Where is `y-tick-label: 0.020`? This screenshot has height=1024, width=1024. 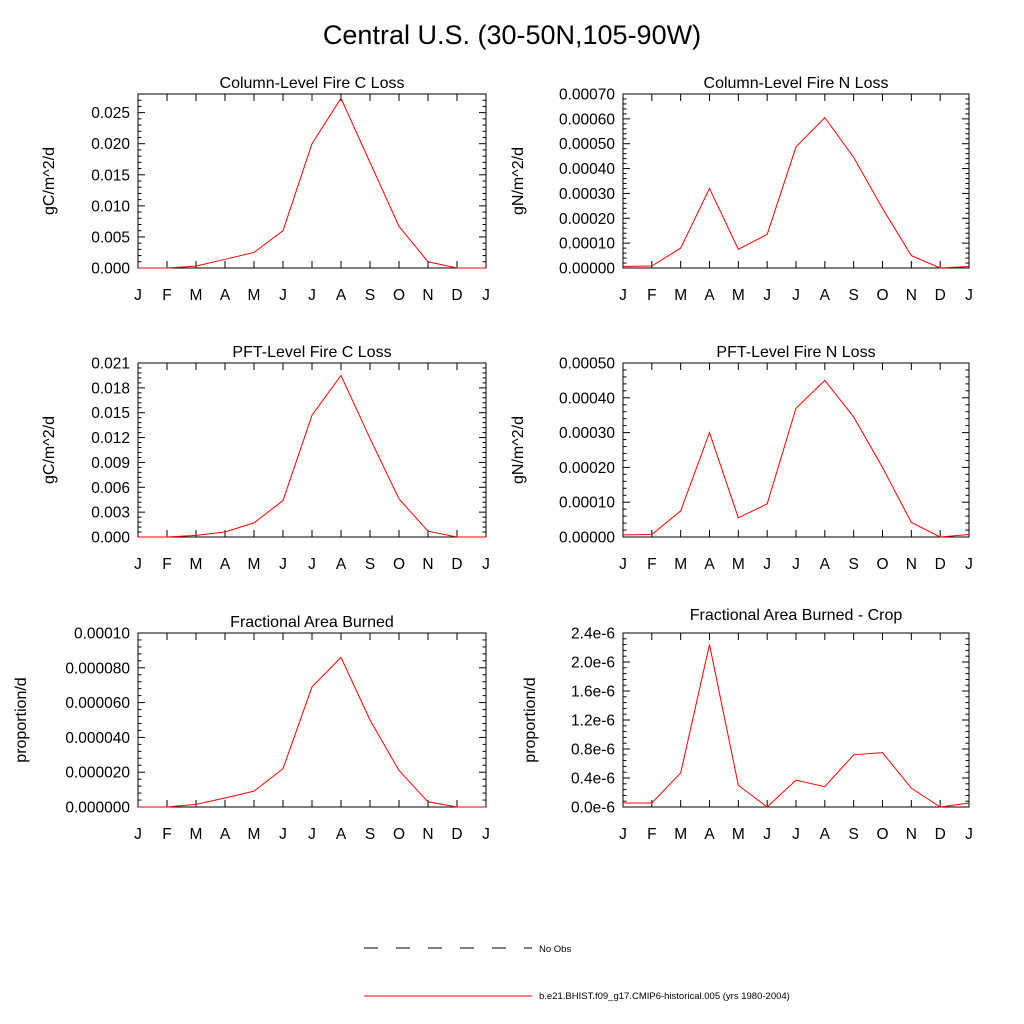 y-tick-label: 0.020 is located at coordinates (110, 144).